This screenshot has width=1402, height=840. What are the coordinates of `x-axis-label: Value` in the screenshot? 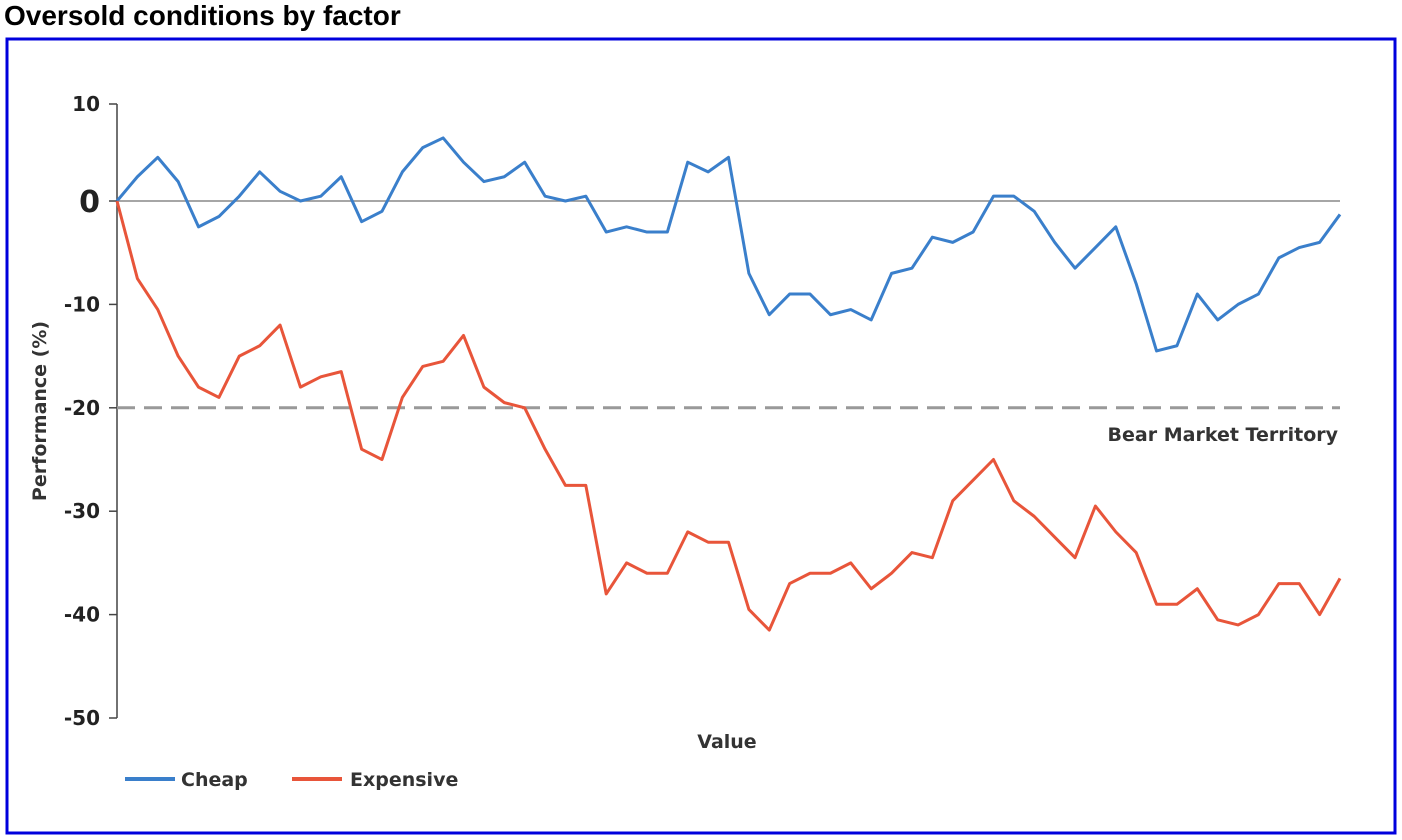 It's located at (726, 742).